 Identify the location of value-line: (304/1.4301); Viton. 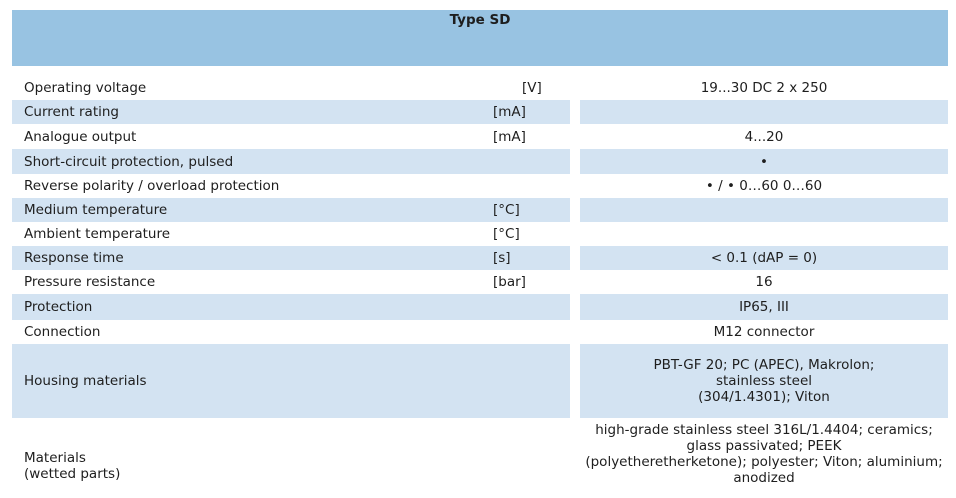
(764, 397).